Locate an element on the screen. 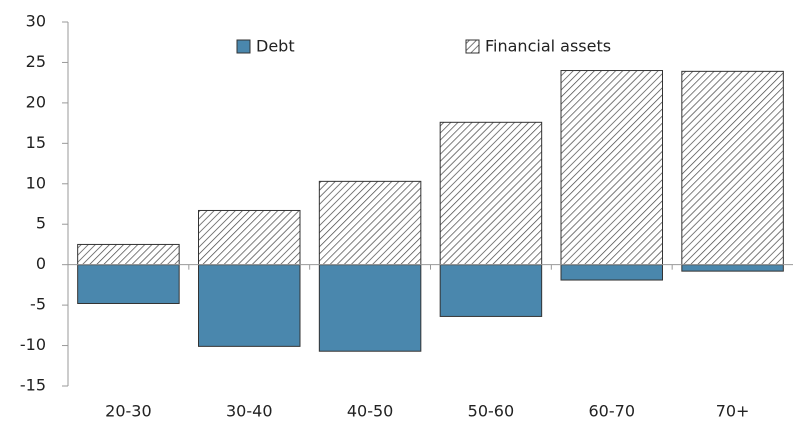 The image size is (793, 423). y-tick-label: -15 is located at coordinates (33, 385).